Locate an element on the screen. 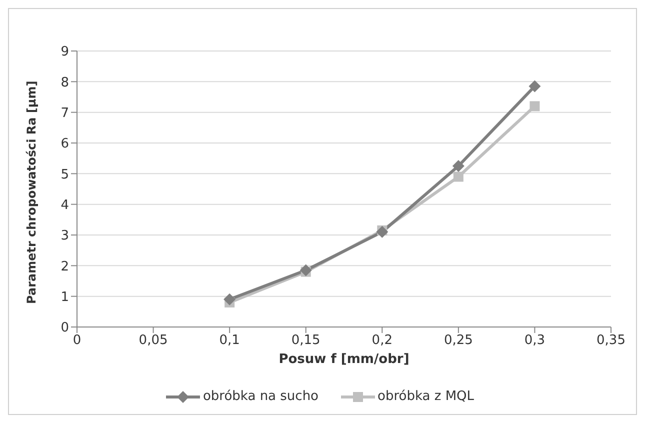 This screenshot has width=645, height=423. y-tick-label: 5 is located at coordinates (64, 174).